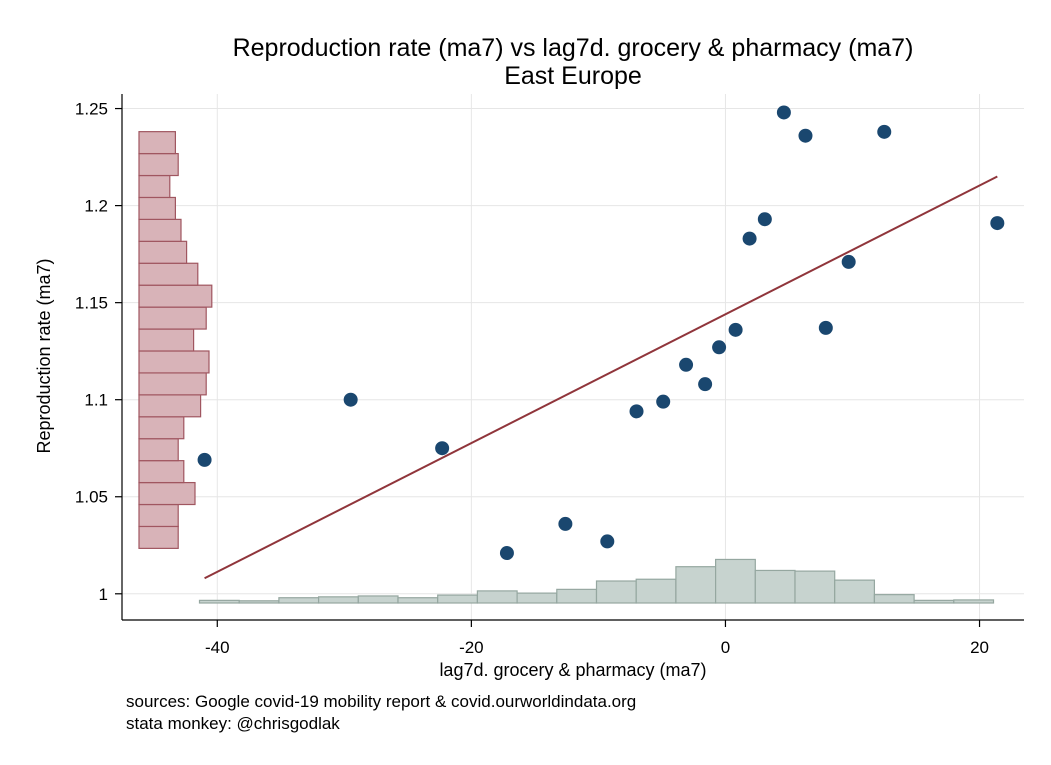 The height and width of the screenshot is (765, 1051). Describe the element at coordinates (91, 497) in the screenshot. I see `y-tick-label: 1.05` at that location.